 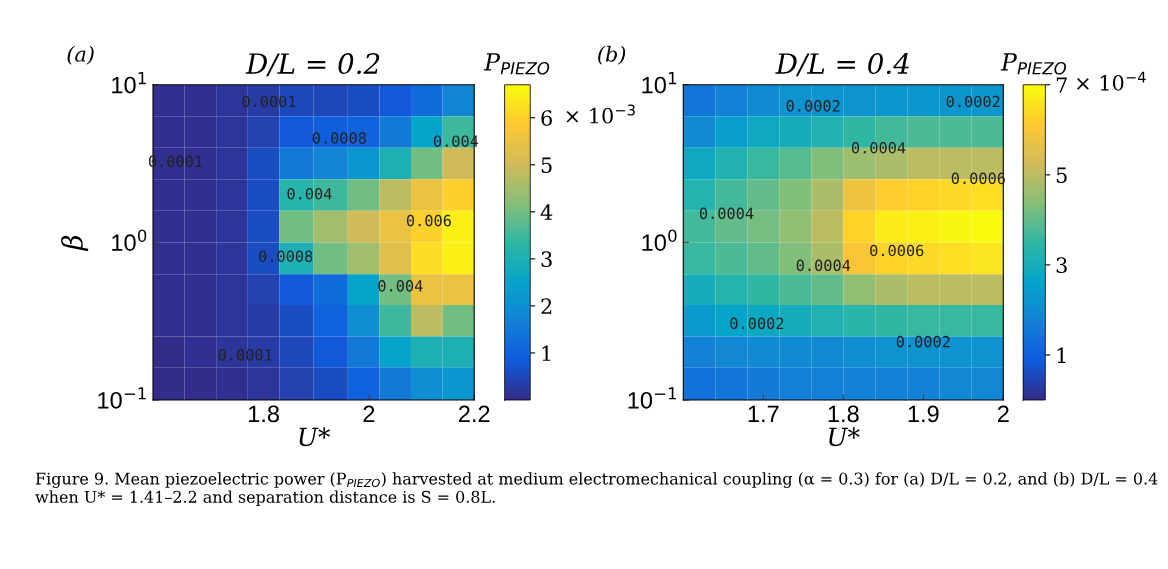 What do you see at coordinates (312, 65) in the screenshot?
I see `chart-title: D/L = 0.2` at bounding box center [312, 65].